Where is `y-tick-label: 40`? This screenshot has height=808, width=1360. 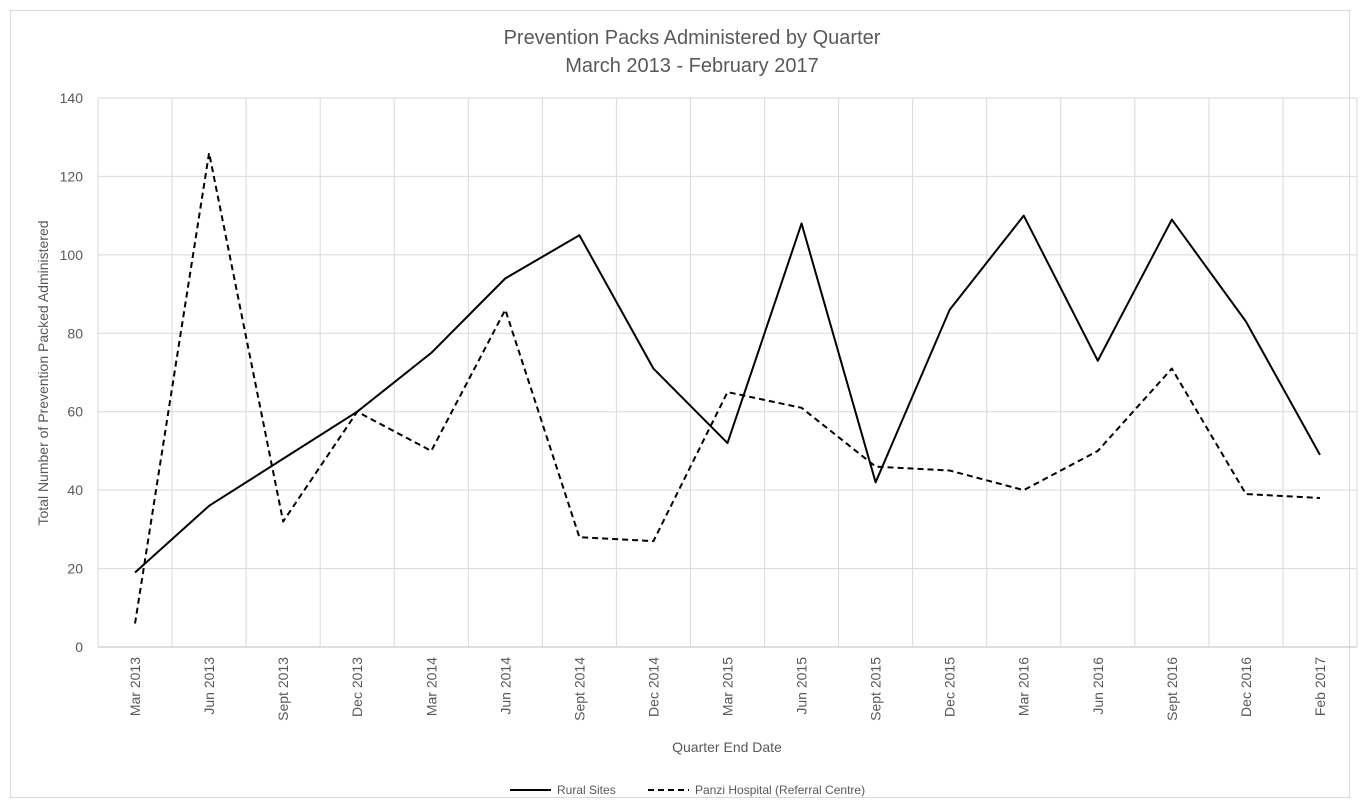
y-tick-label: 40 is located at coordinates (75, 490).